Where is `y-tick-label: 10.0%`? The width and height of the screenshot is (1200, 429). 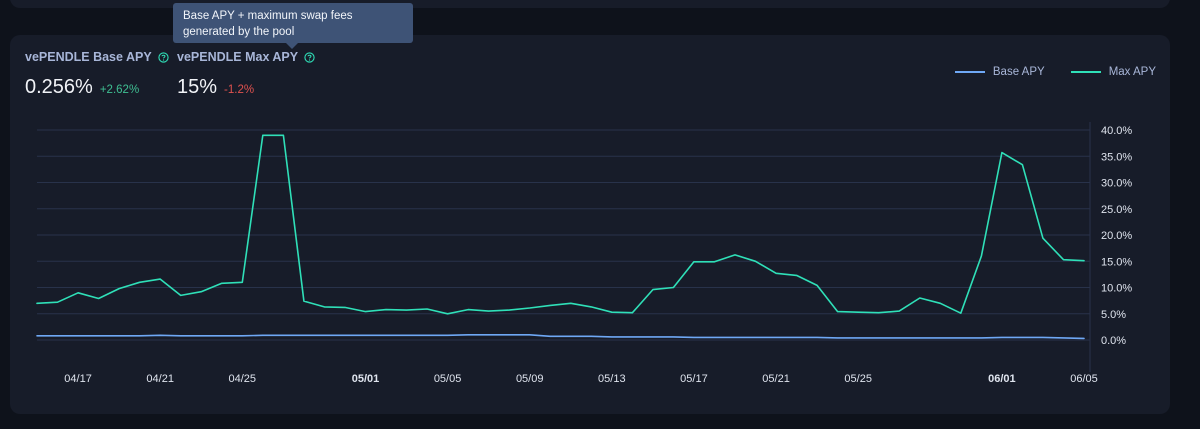 y-tick-label: 10.0% is located at coordinates (1116, 289).